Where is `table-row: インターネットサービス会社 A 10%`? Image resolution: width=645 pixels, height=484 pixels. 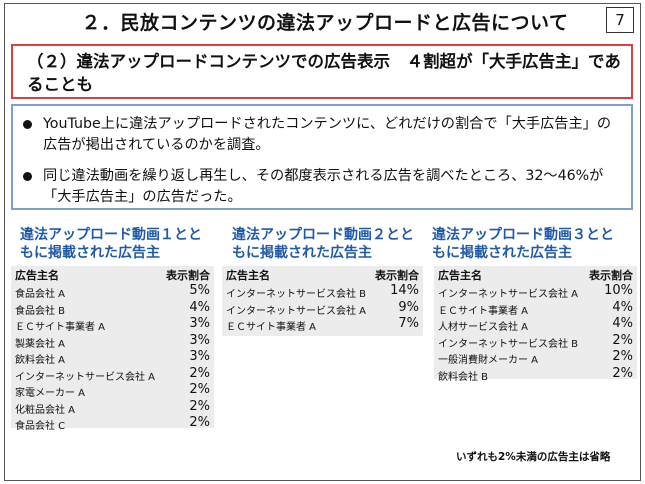
table-row: インターネットサービス会社 A 10% is located at coordinates (535, 291).